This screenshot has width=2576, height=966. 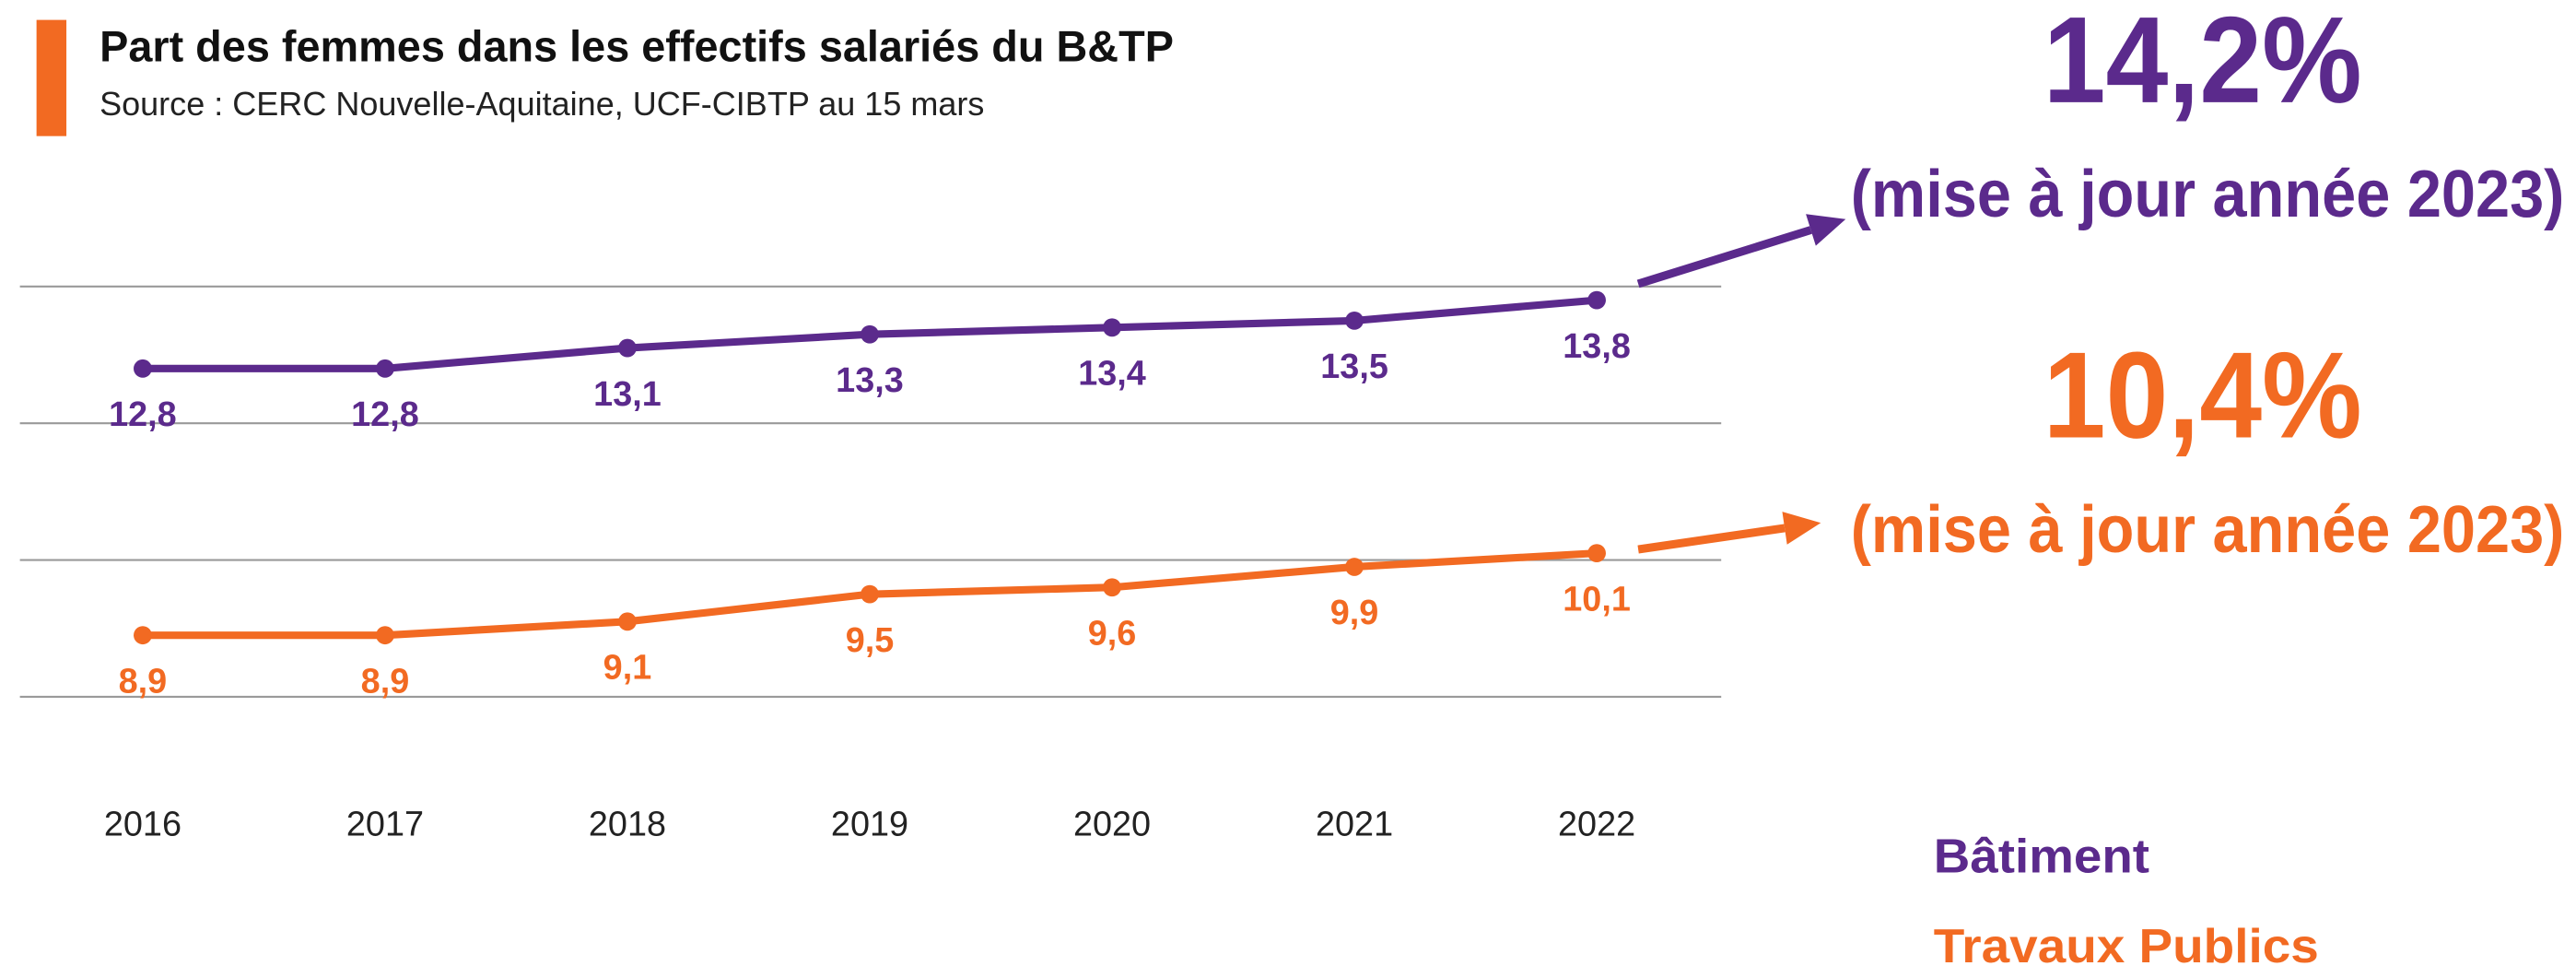 What do you see at coordinates (869, 825) in the screenshot?
I see `x-tick-label: 2019` at bounding box center [869, 825].